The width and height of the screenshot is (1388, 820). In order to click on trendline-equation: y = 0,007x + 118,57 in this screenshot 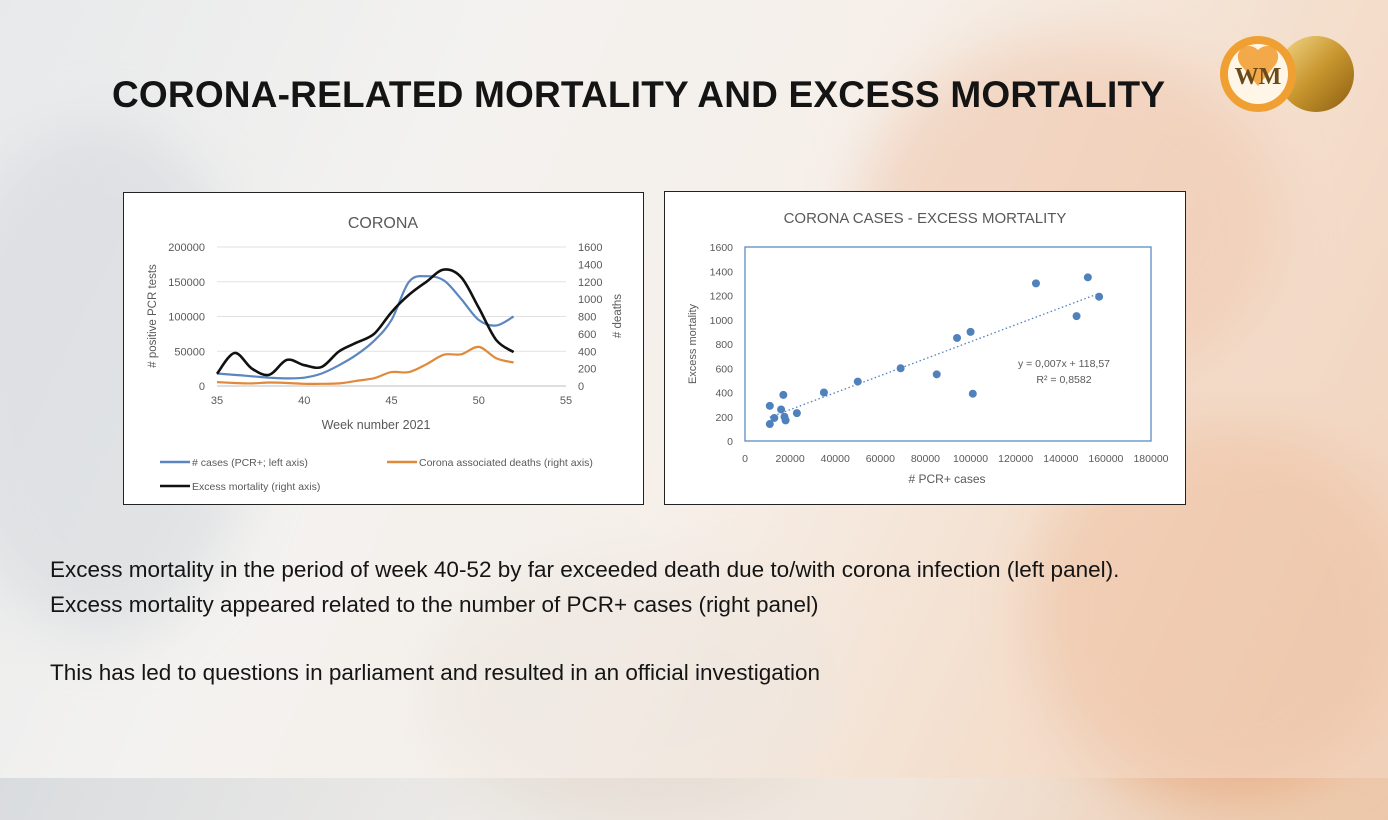, I will do `click(1064, 364)`.